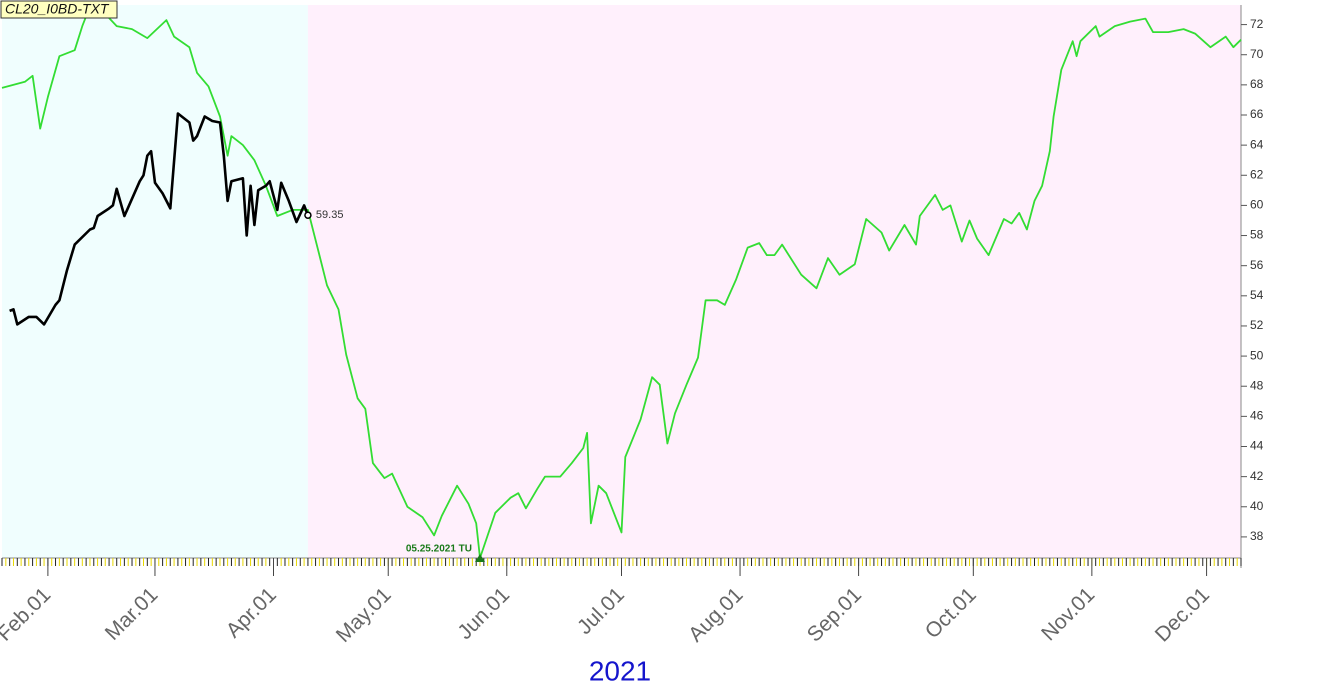 This screenshot has height=689, width=1319. What do you see at coordinates (439, 549) in the screenshot?
I see `annotation: 05.25.2021 TU` at bounding box center [439, 549].